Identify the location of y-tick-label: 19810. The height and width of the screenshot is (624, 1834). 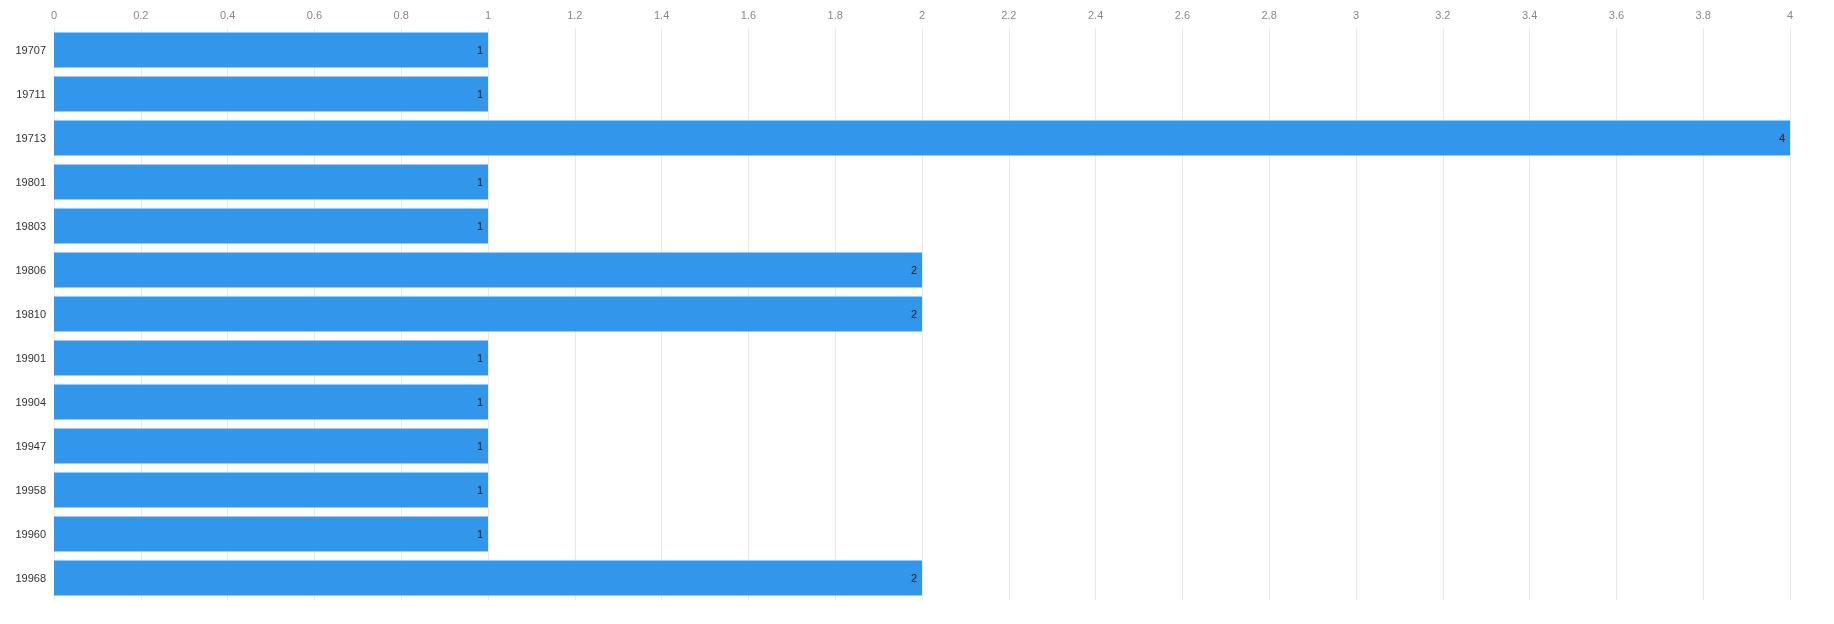
(30, 314).